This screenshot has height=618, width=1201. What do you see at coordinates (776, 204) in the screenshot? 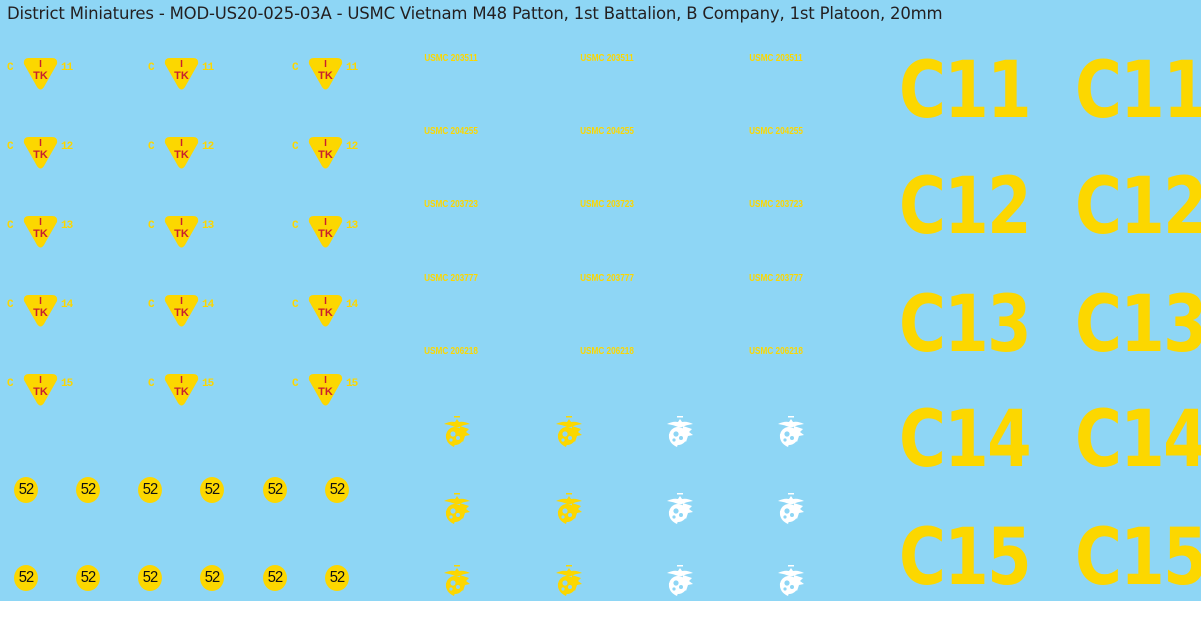
I see `serial-number: USMC 203723` at bounding box center [776, 204].